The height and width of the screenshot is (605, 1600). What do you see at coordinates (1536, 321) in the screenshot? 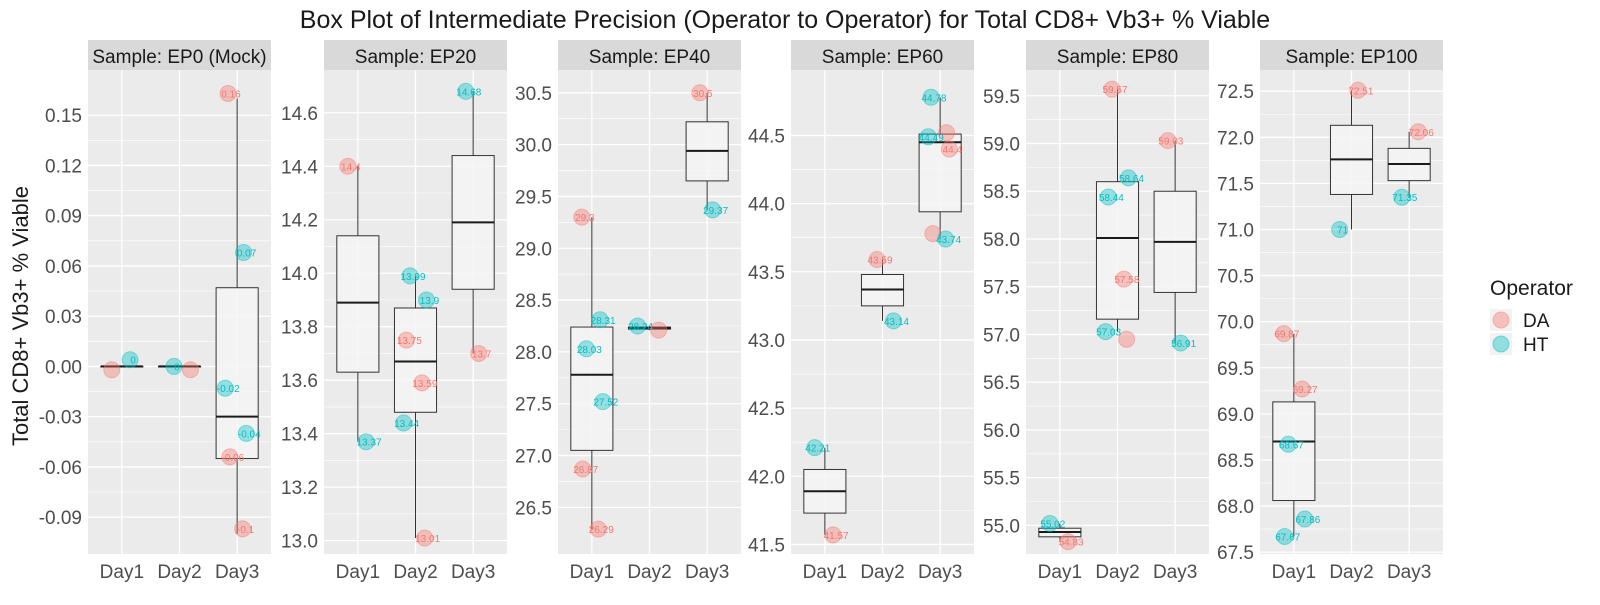
I see `legend-label: DA` at bounding box center [1536, 321].